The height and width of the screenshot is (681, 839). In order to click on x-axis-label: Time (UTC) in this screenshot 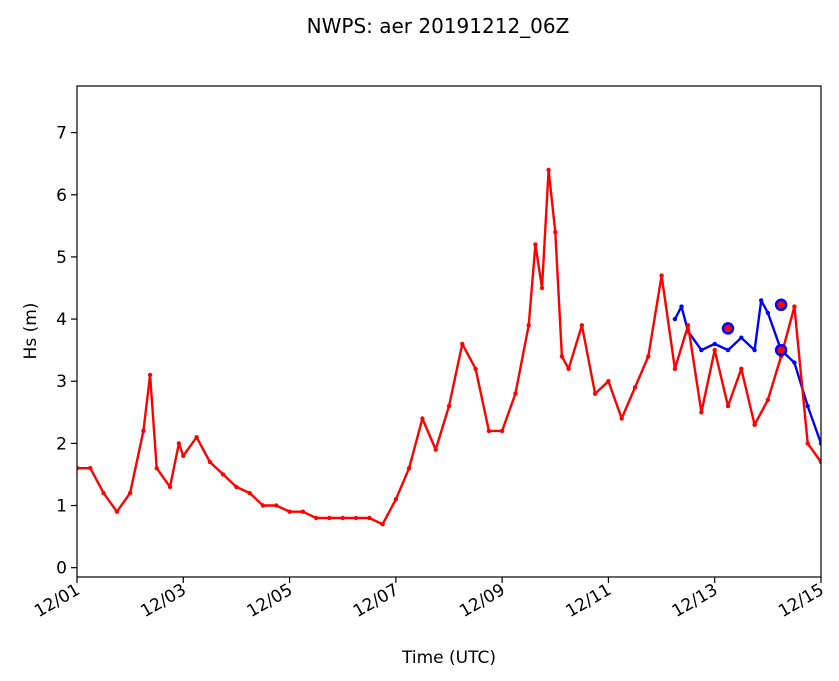, I will do `click(448, 658)`.